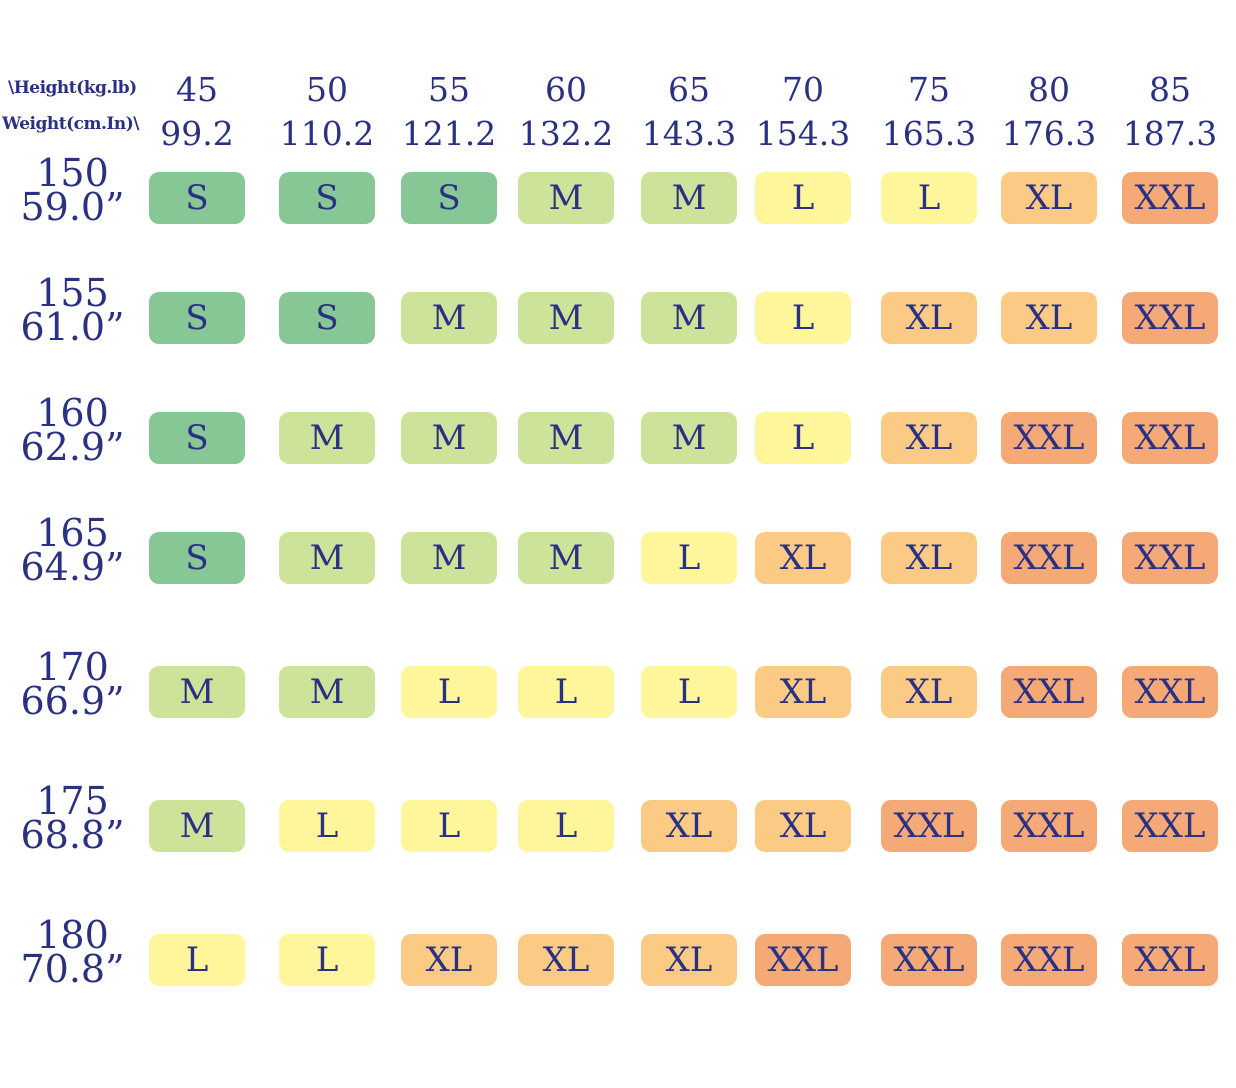  Describe the element at coordinates (327, 89) in the screenshot. I see `column-header-kg: 50` at that location.